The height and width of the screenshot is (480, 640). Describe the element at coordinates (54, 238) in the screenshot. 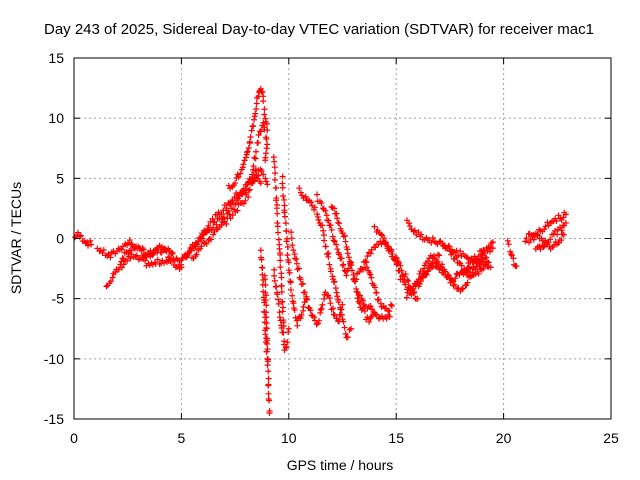

I see `y-tick-labels: -15 -10 -5 0 5 10 15` at that location.